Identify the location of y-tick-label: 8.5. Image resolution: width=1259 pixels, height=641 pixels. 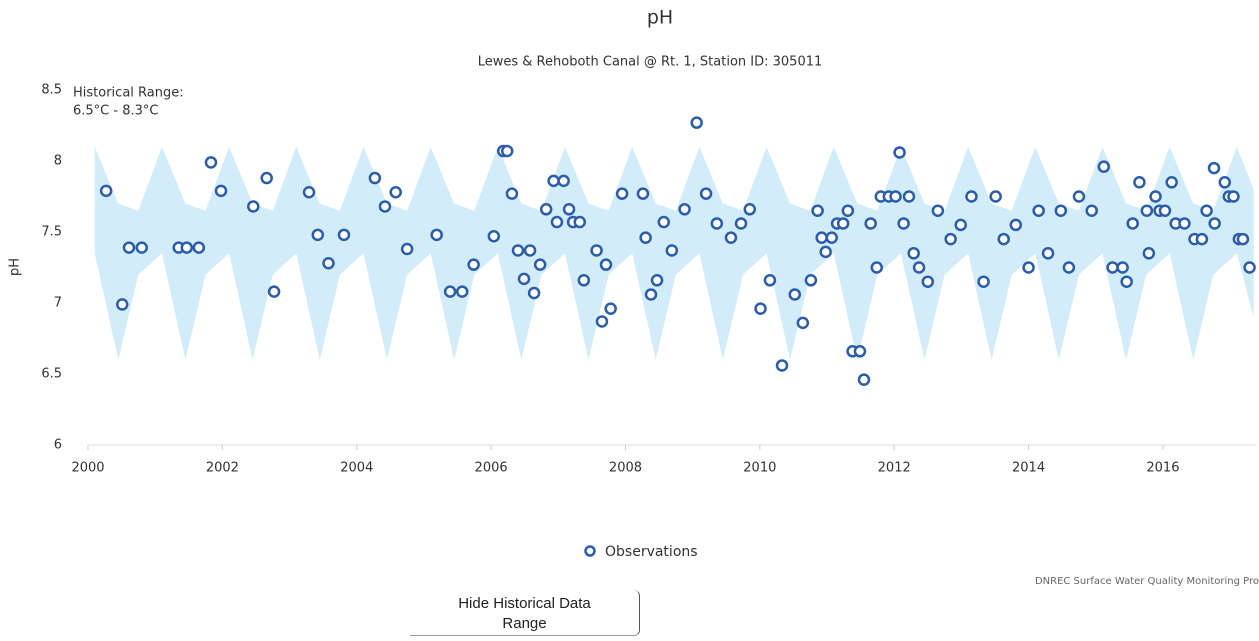
(51, 90).